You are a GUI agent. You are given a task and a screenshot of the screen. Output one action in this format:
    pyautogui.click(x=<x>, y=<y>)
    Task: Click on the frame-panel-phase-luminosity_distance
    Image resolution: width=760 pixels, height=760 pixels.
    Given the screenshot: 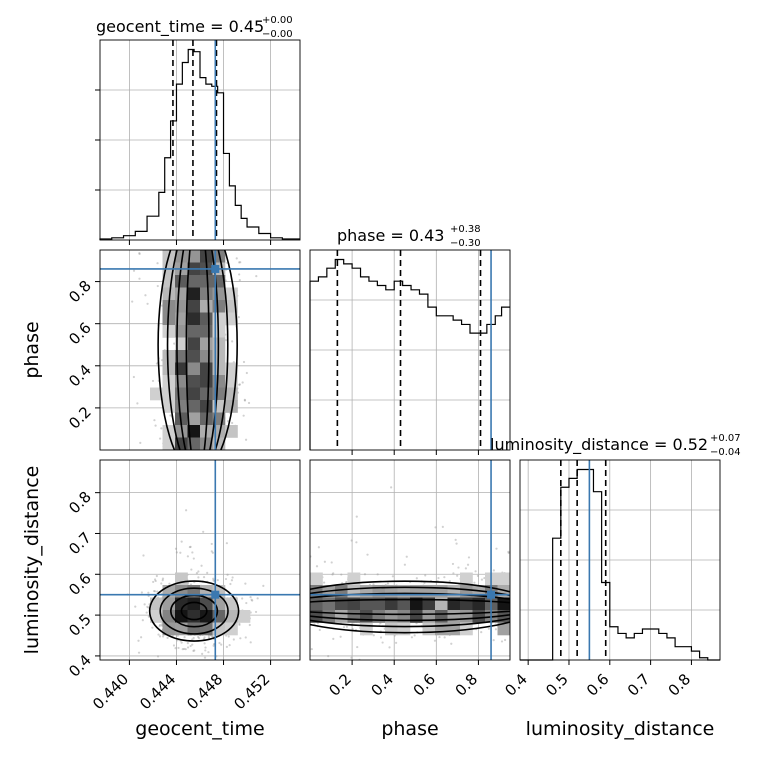 What is the action you would take?
    pyautogui.click(x=410, y=560)
    